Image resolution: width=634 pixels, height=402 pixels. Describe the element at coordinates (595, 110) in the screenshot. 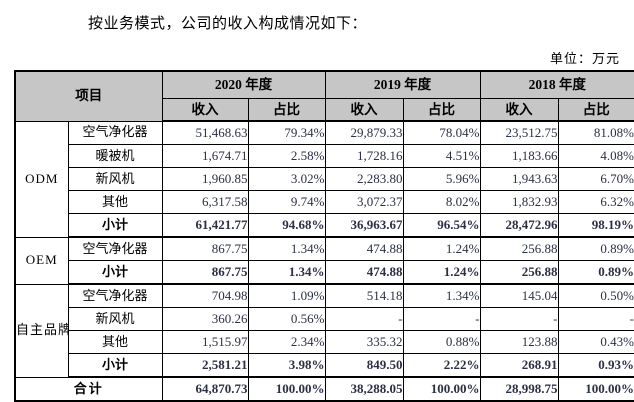

I see `col-header-share-2018: 占比` at that location.